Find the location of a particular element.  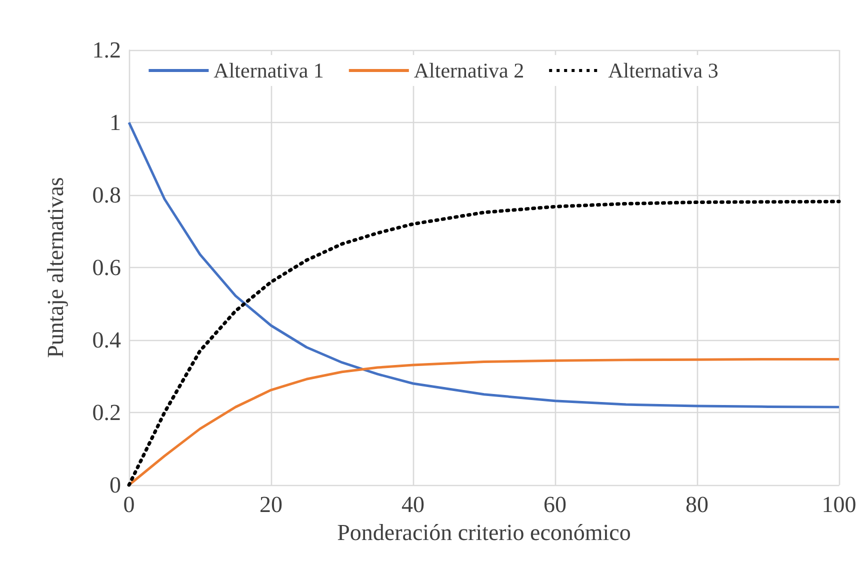

y-tick-label: 0.4 is located at coordinates (107, 340).